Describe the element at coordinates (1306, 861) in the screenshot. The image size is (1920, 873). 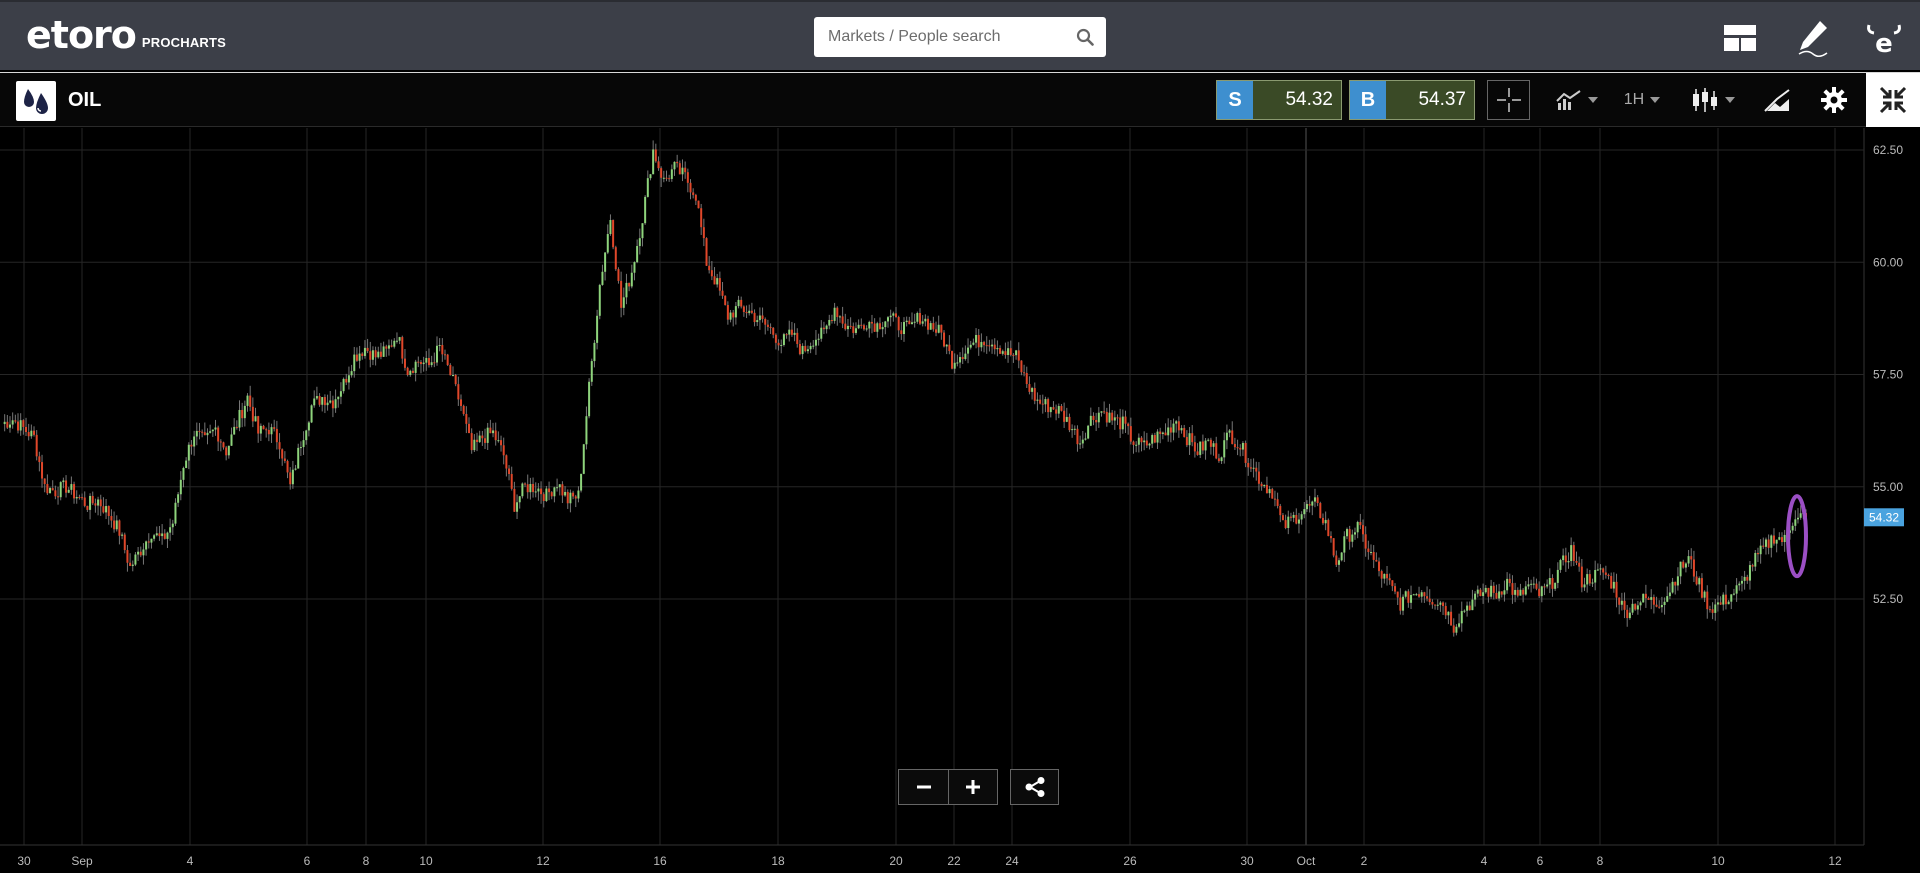
I see `x-tick-label: Oct` at that location.